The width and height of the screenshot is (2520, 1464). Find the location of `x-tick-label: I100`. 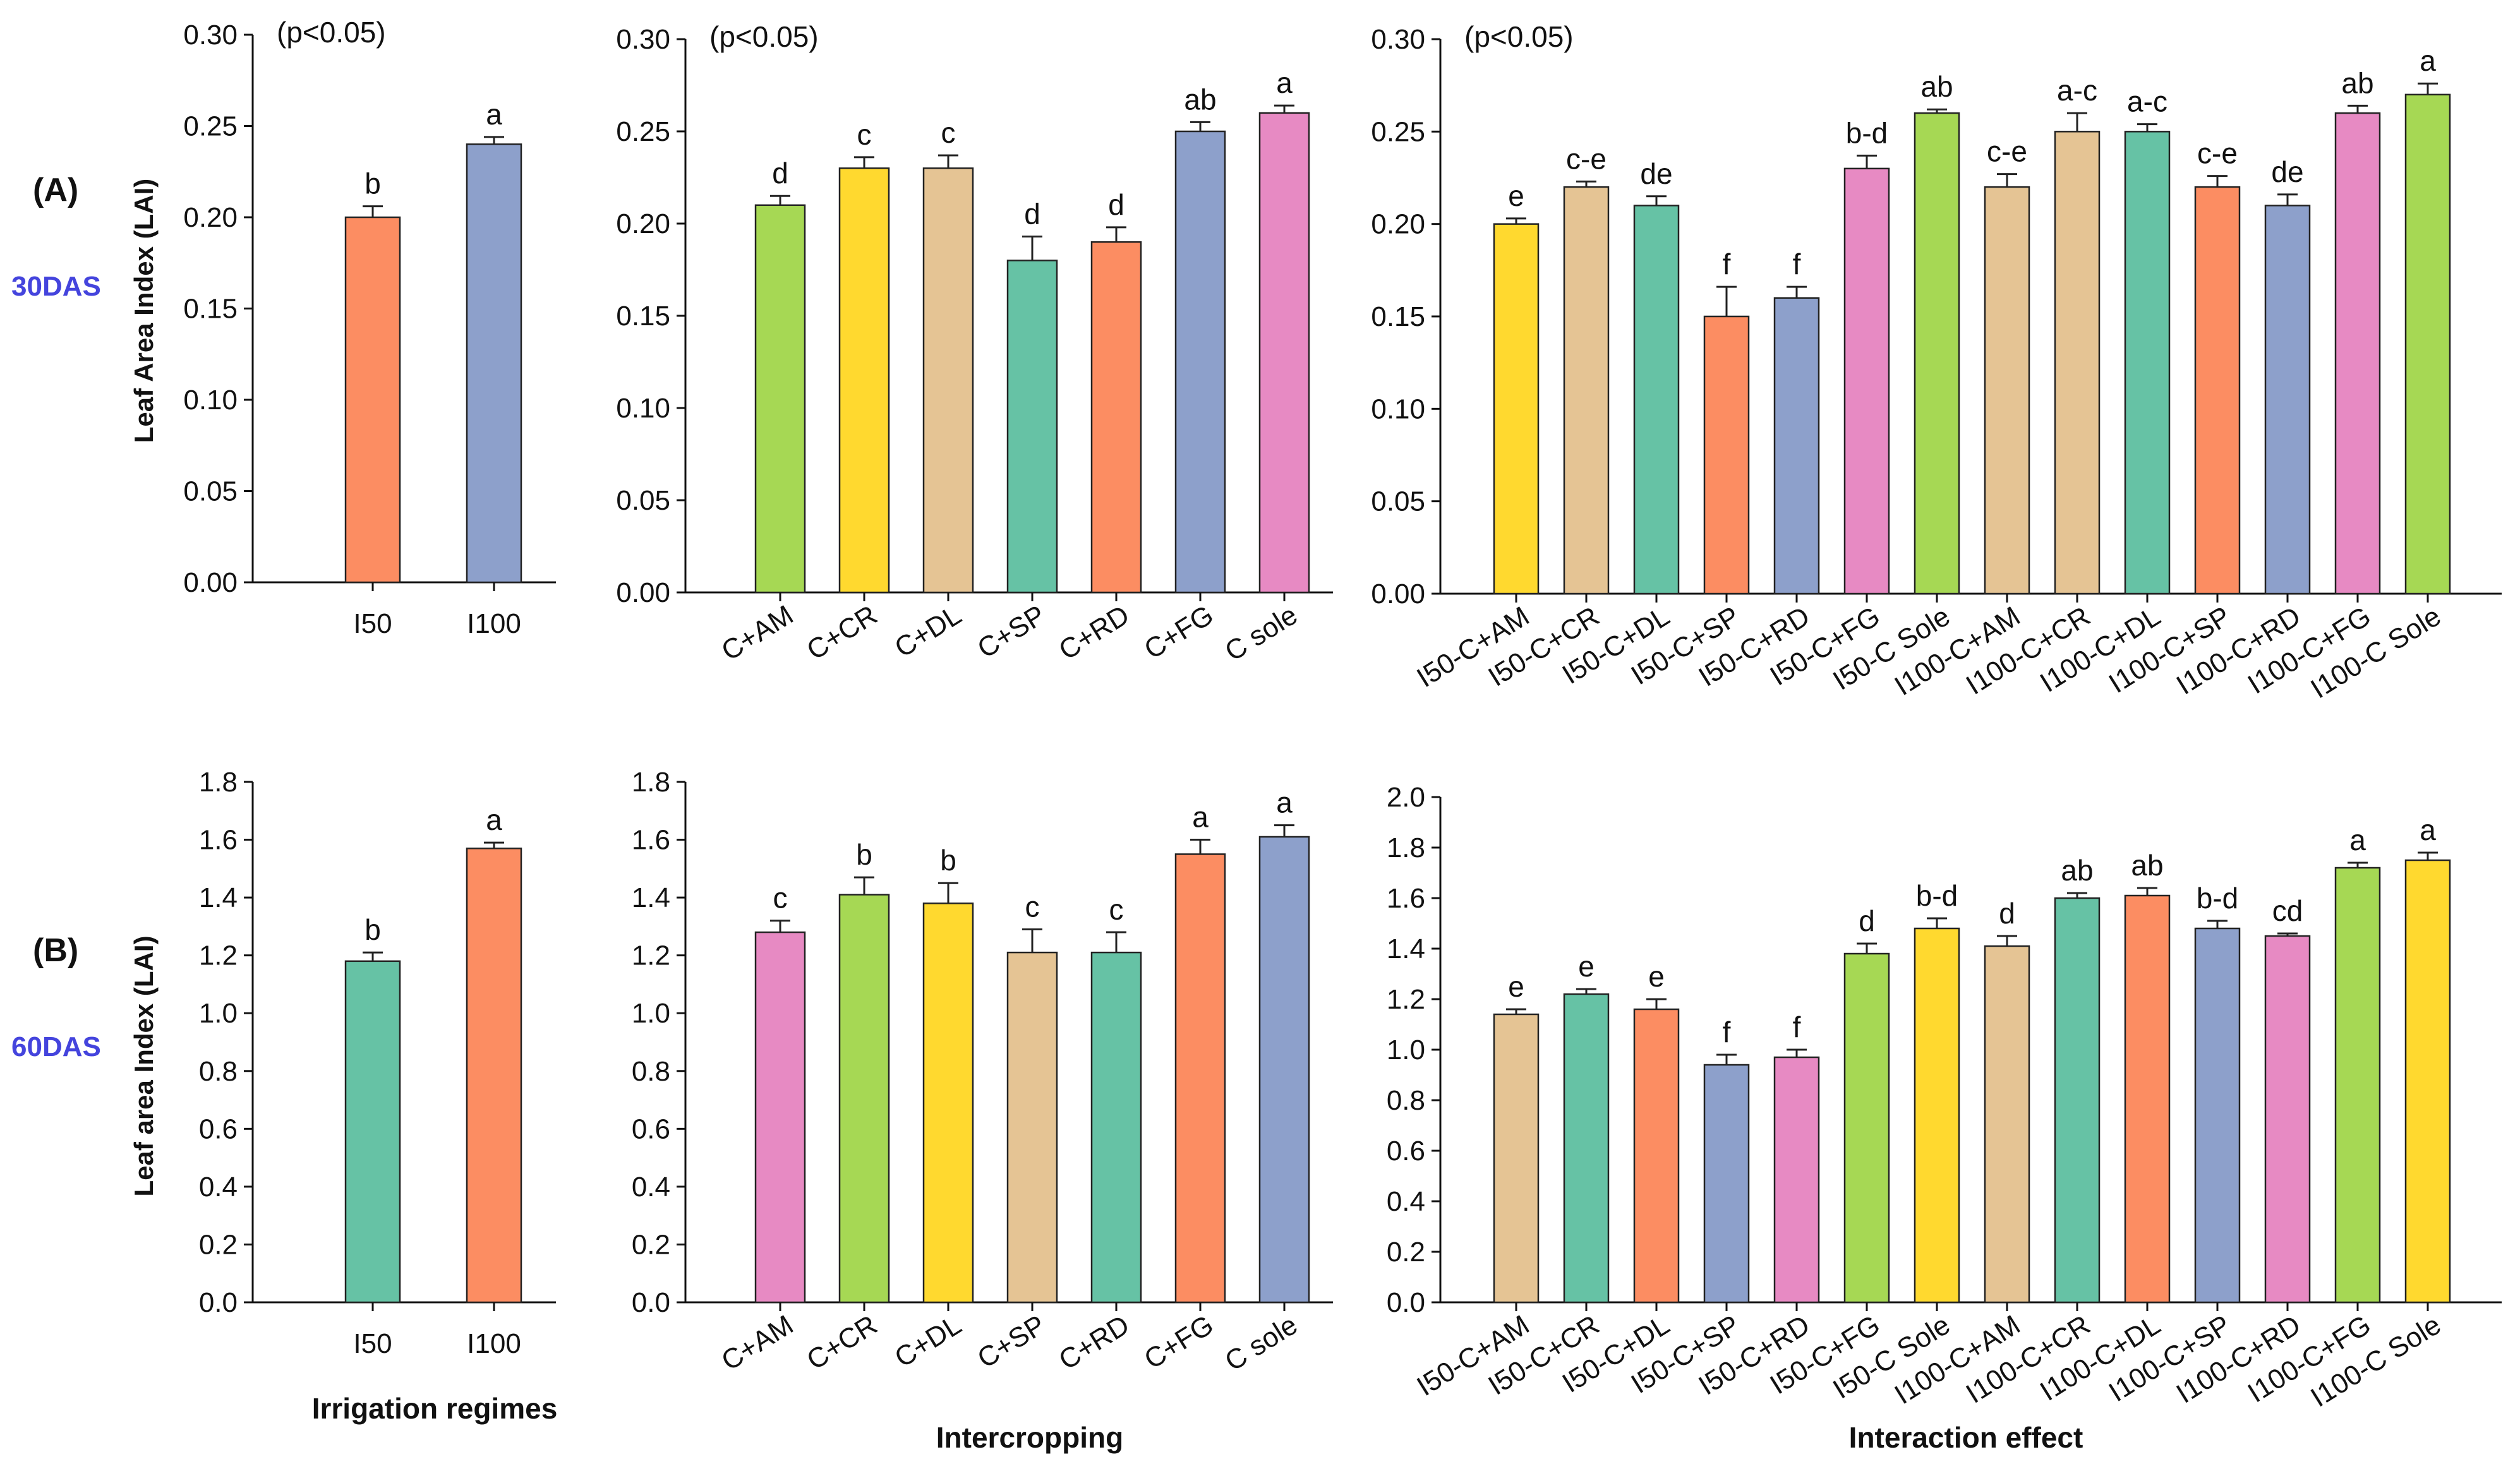

x-tick-label: I100 is located at coordinates (494, 623).